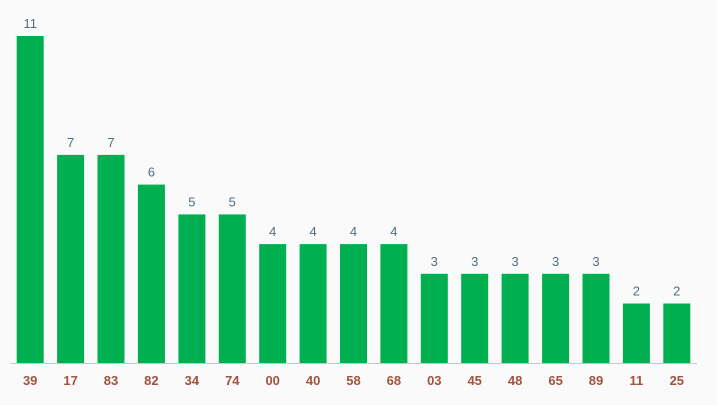  Describe the element at coordinates (596, 380) in the screenshot. I see `category-label: 89` at that location.